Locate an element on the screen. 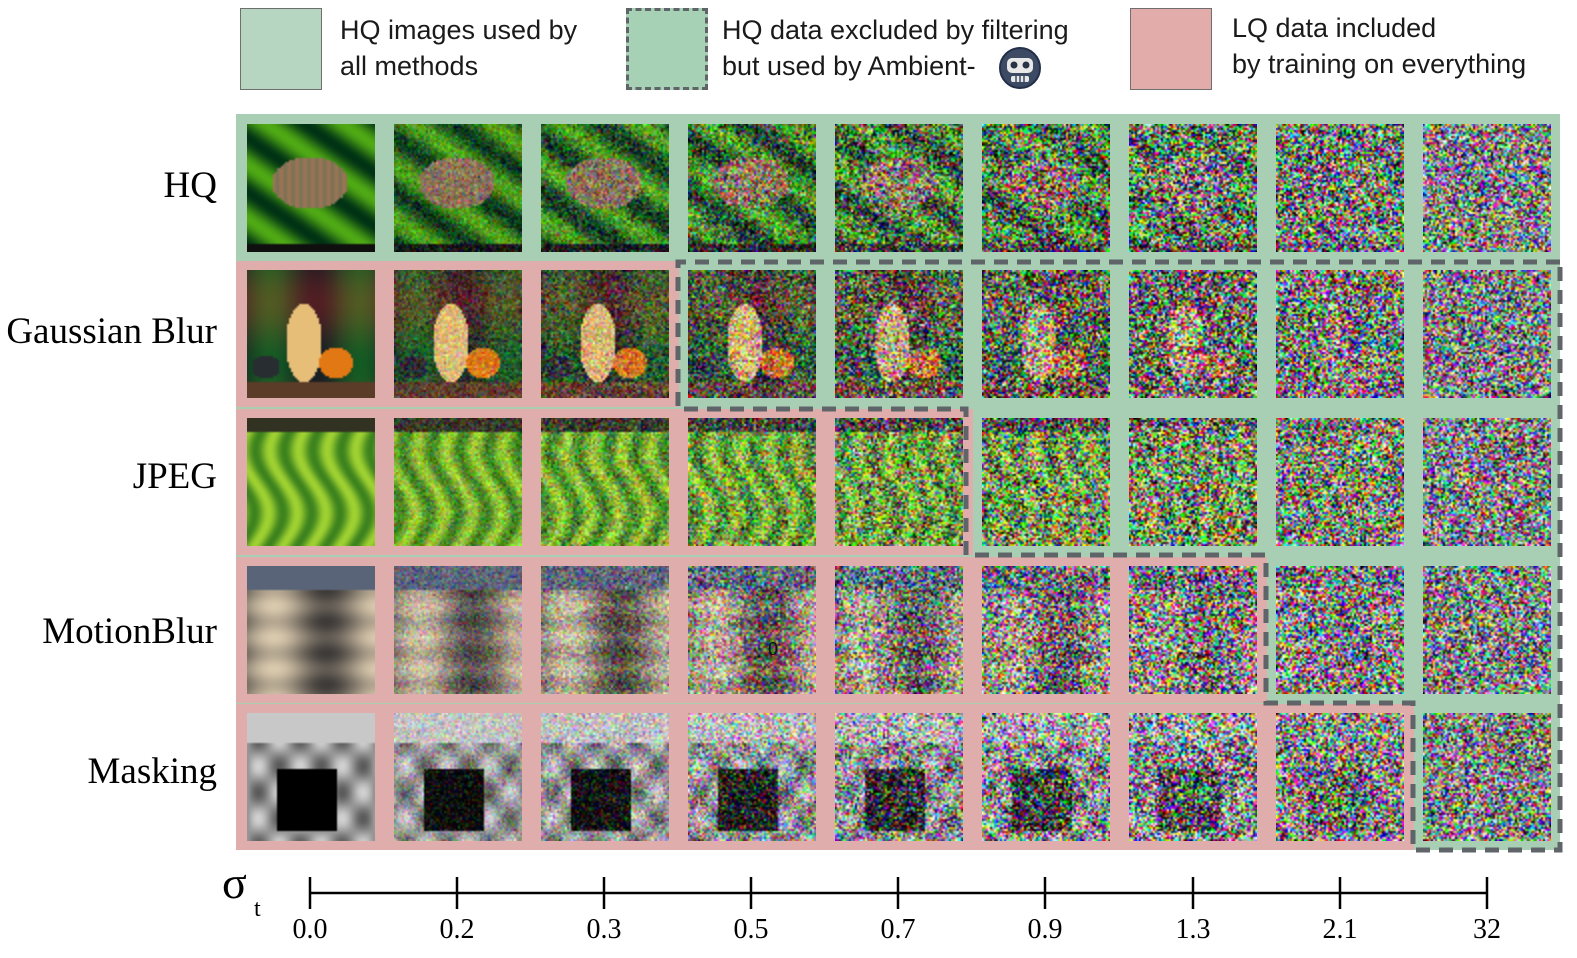 This screenshot has width=1577, height=958. legend-hq-all-line1: HQ images used by is located at coordinates (459, 30).